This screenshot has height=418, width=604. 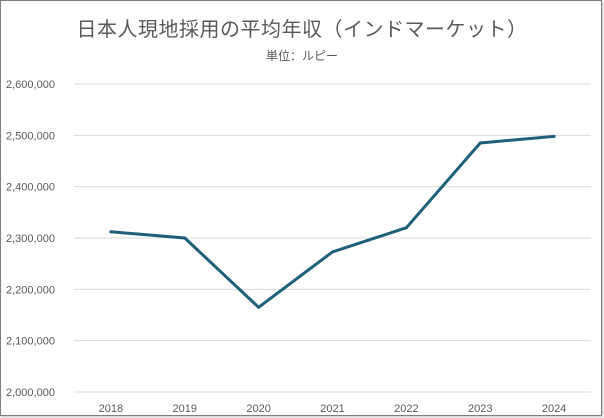 I want to click on y-tick-label: 2,000,000, so click(x=30, y=393).